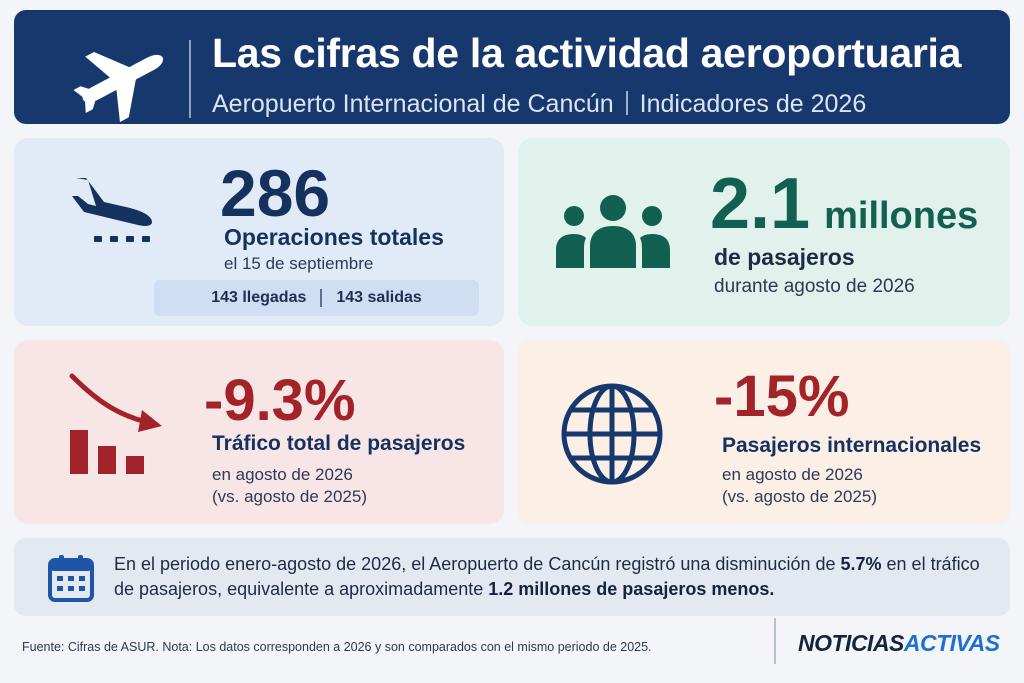 The image size is (1024, 683). I want to click on international-label: Pasajeros internacionales, so click(852, 445).